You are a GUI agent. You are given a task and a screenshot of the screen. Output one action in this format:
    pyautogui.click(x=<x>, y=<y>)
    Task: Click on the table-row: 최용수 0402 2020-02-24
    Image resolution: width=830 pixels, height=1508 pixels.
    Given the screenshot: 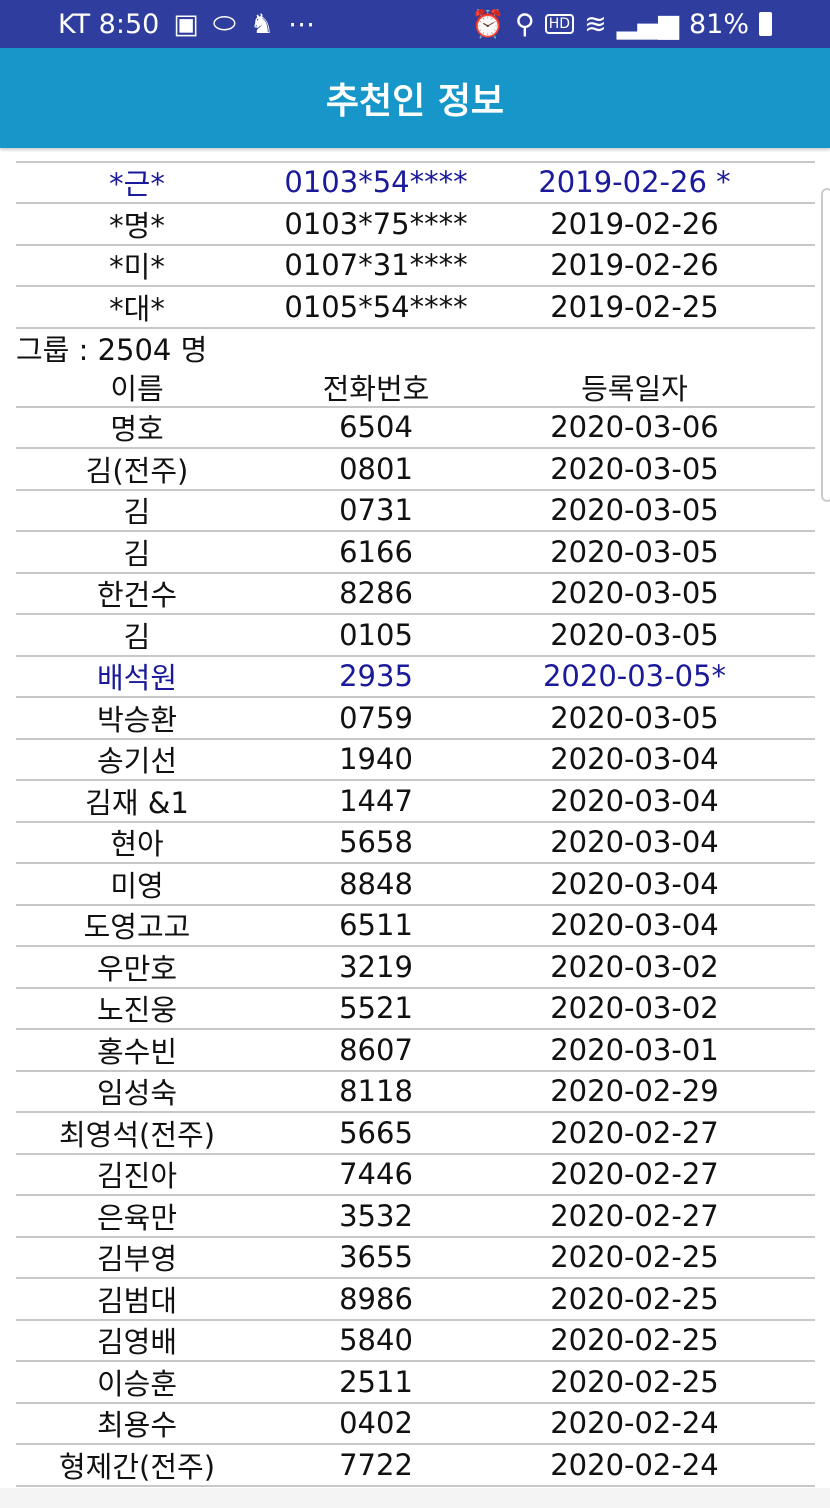 What is the action you would take?
    pyautogui.click(x=415, y=1424)
    